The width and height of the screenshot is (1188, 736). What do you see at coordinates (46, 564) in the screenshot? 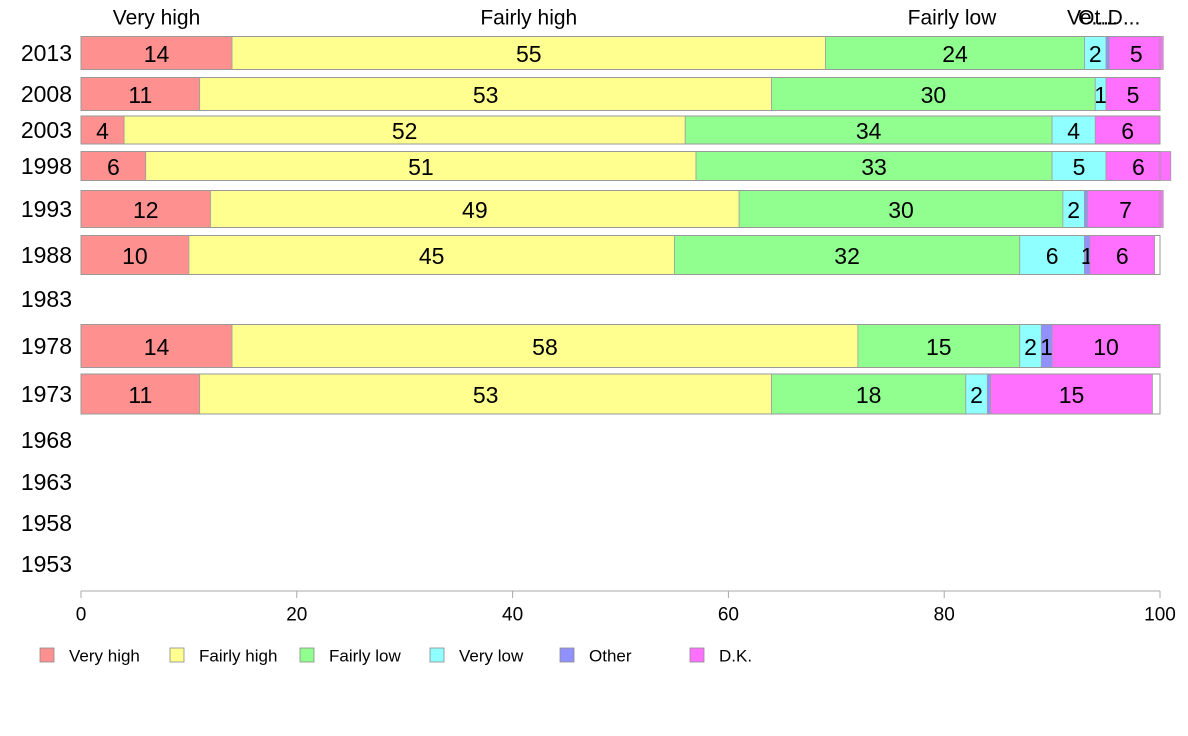
I see `year-label-1953: 1953` at bounding box center [46, 564].